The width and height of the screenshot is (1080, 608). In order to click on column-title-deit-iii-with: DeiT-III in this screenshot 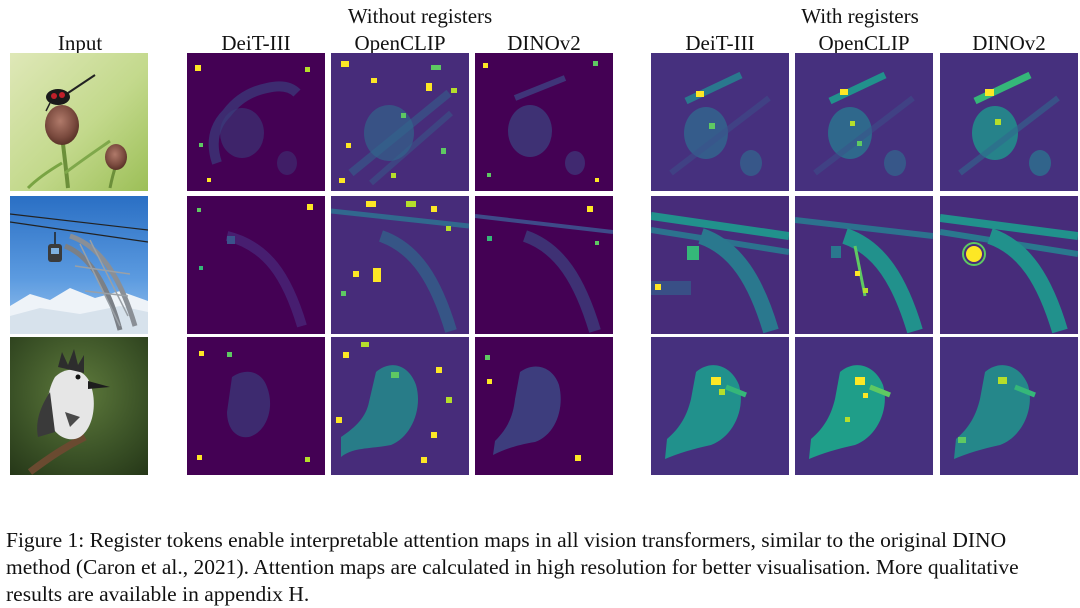, I will do `click(720, 43)`.